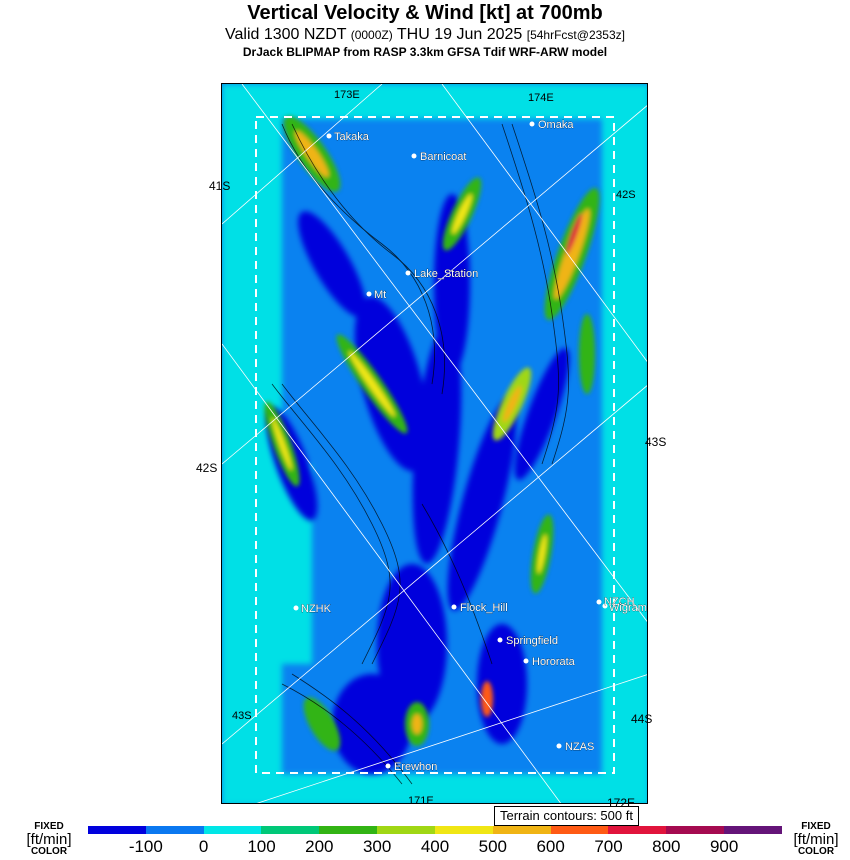  Describe the element at coordinates (49, 826) in the screenshot. I see `legend-fixed-left: FIXED` at that location.